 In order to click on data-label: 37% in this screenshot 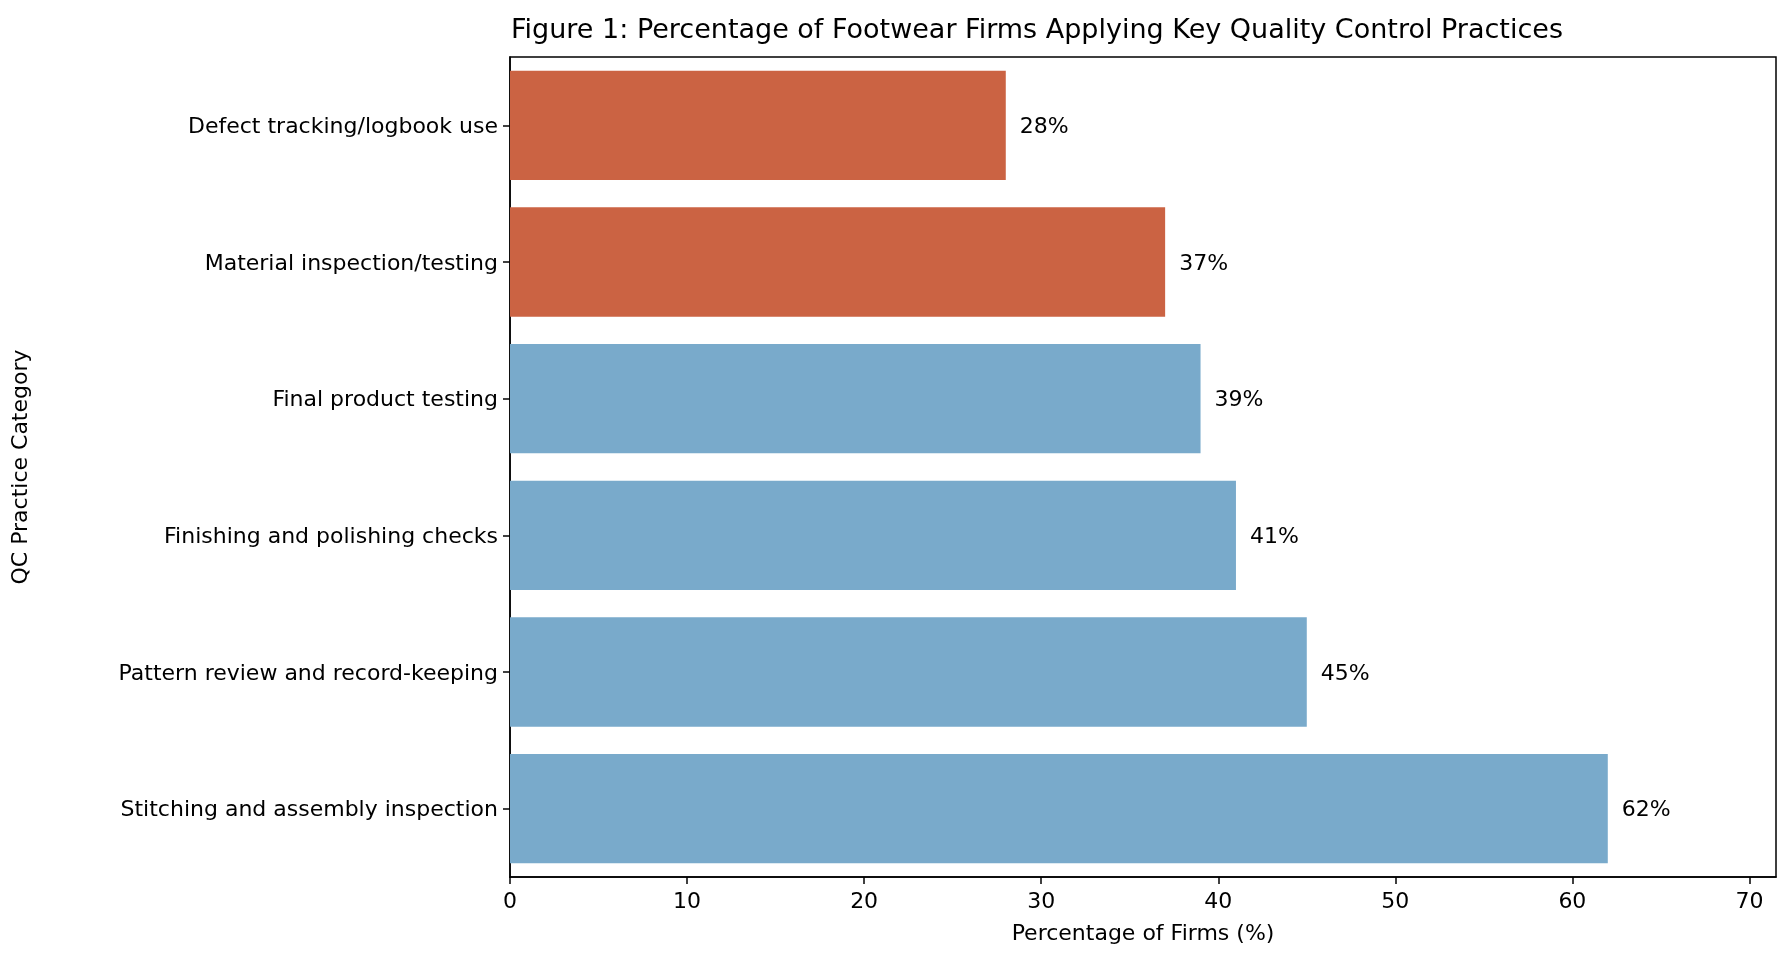, I will do `click(1204, 262)`.